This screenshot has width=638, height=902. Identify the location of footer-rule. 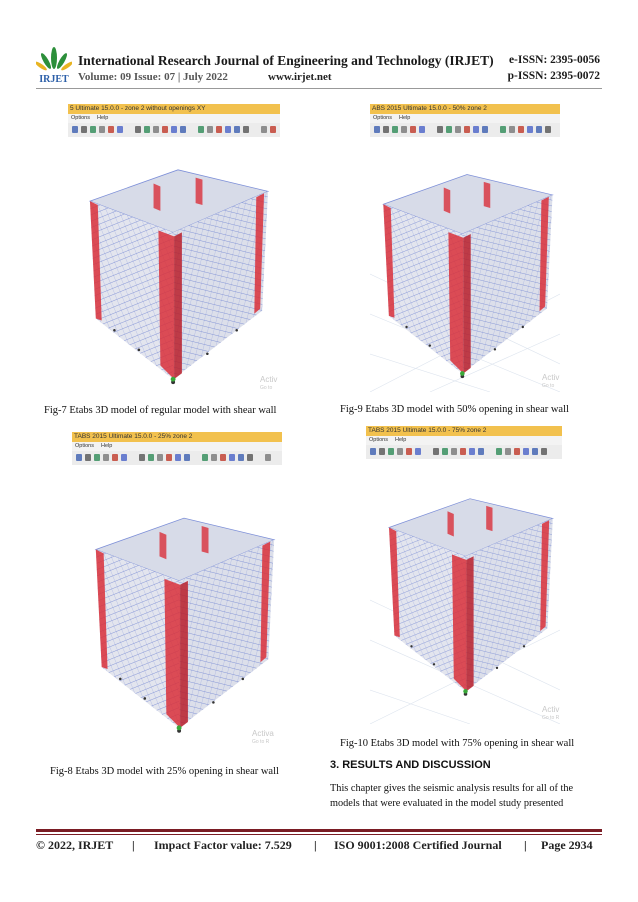
(319, 834).